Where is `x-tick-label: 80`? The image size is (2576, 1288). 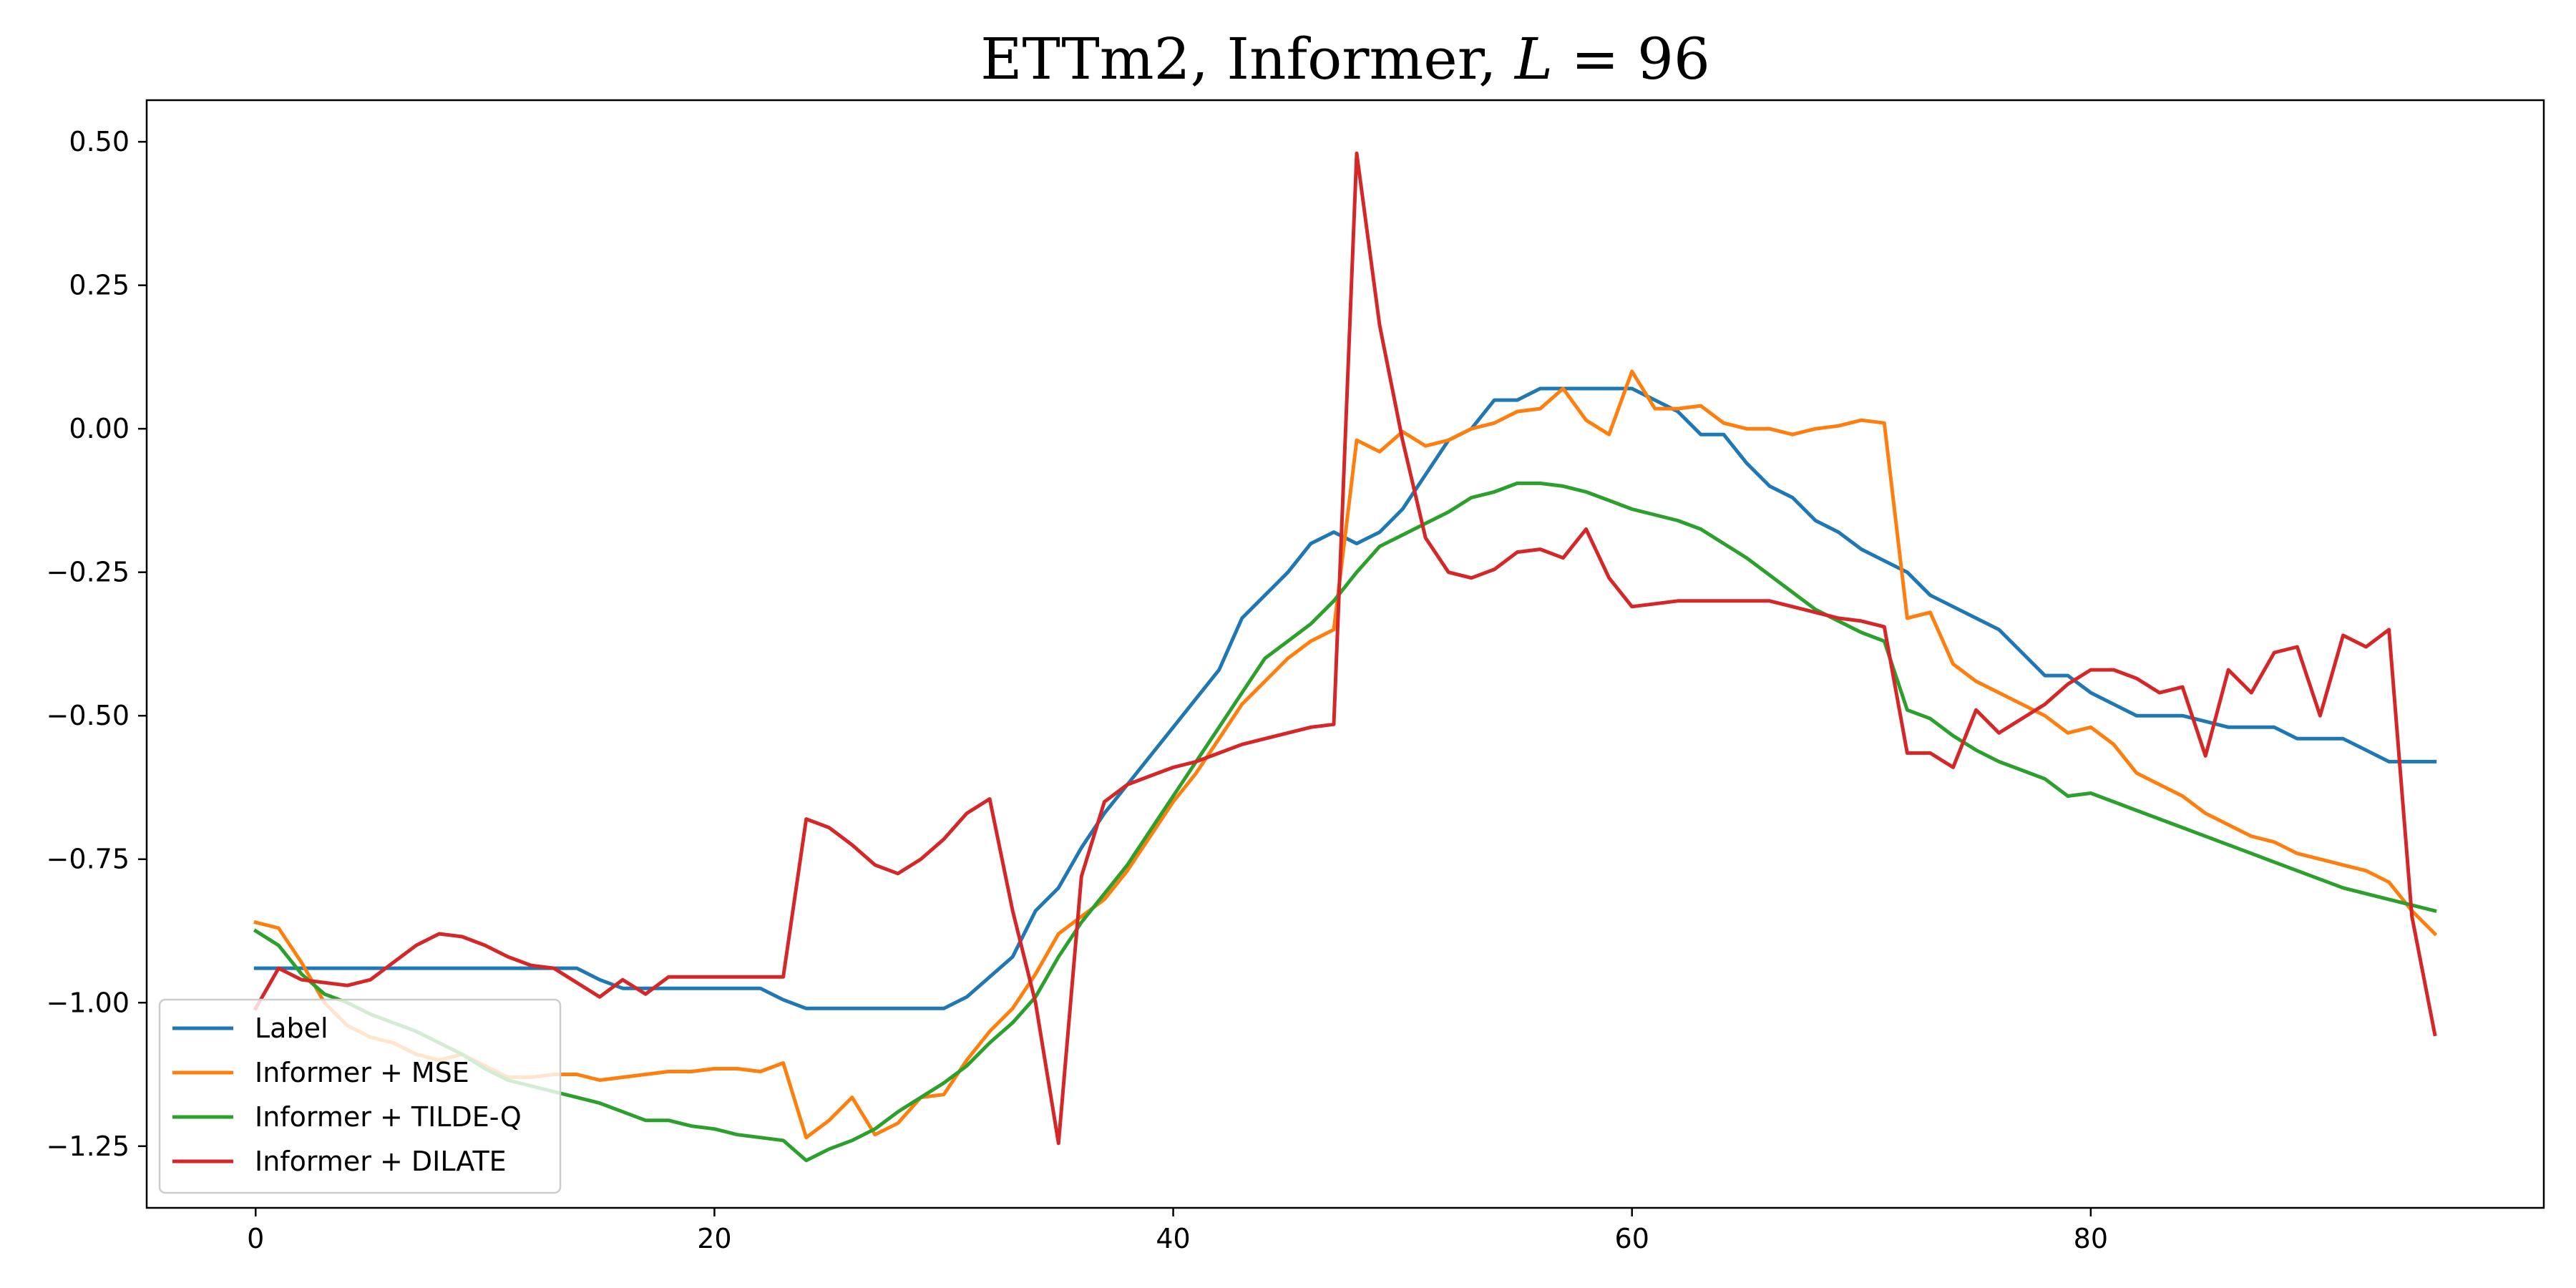
x-tick-label: 80 is located at coordinates (2091, 1238).